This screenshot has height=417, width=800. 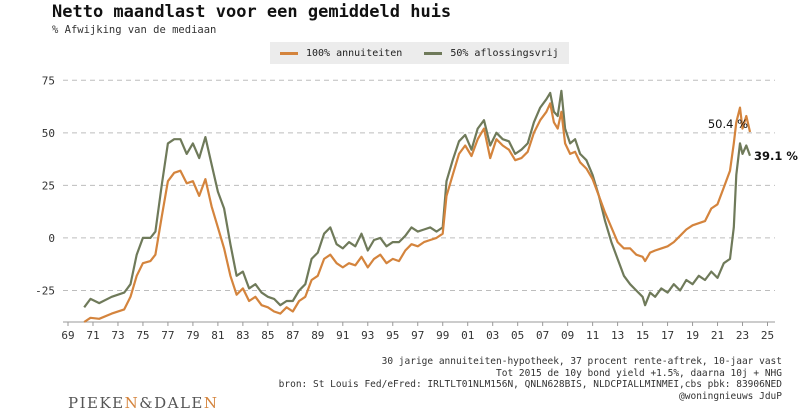 What do you see at coordinates (392, 335) in the screenshot?
I see `x-tick-label: 95` at bounding box center [392, 335].